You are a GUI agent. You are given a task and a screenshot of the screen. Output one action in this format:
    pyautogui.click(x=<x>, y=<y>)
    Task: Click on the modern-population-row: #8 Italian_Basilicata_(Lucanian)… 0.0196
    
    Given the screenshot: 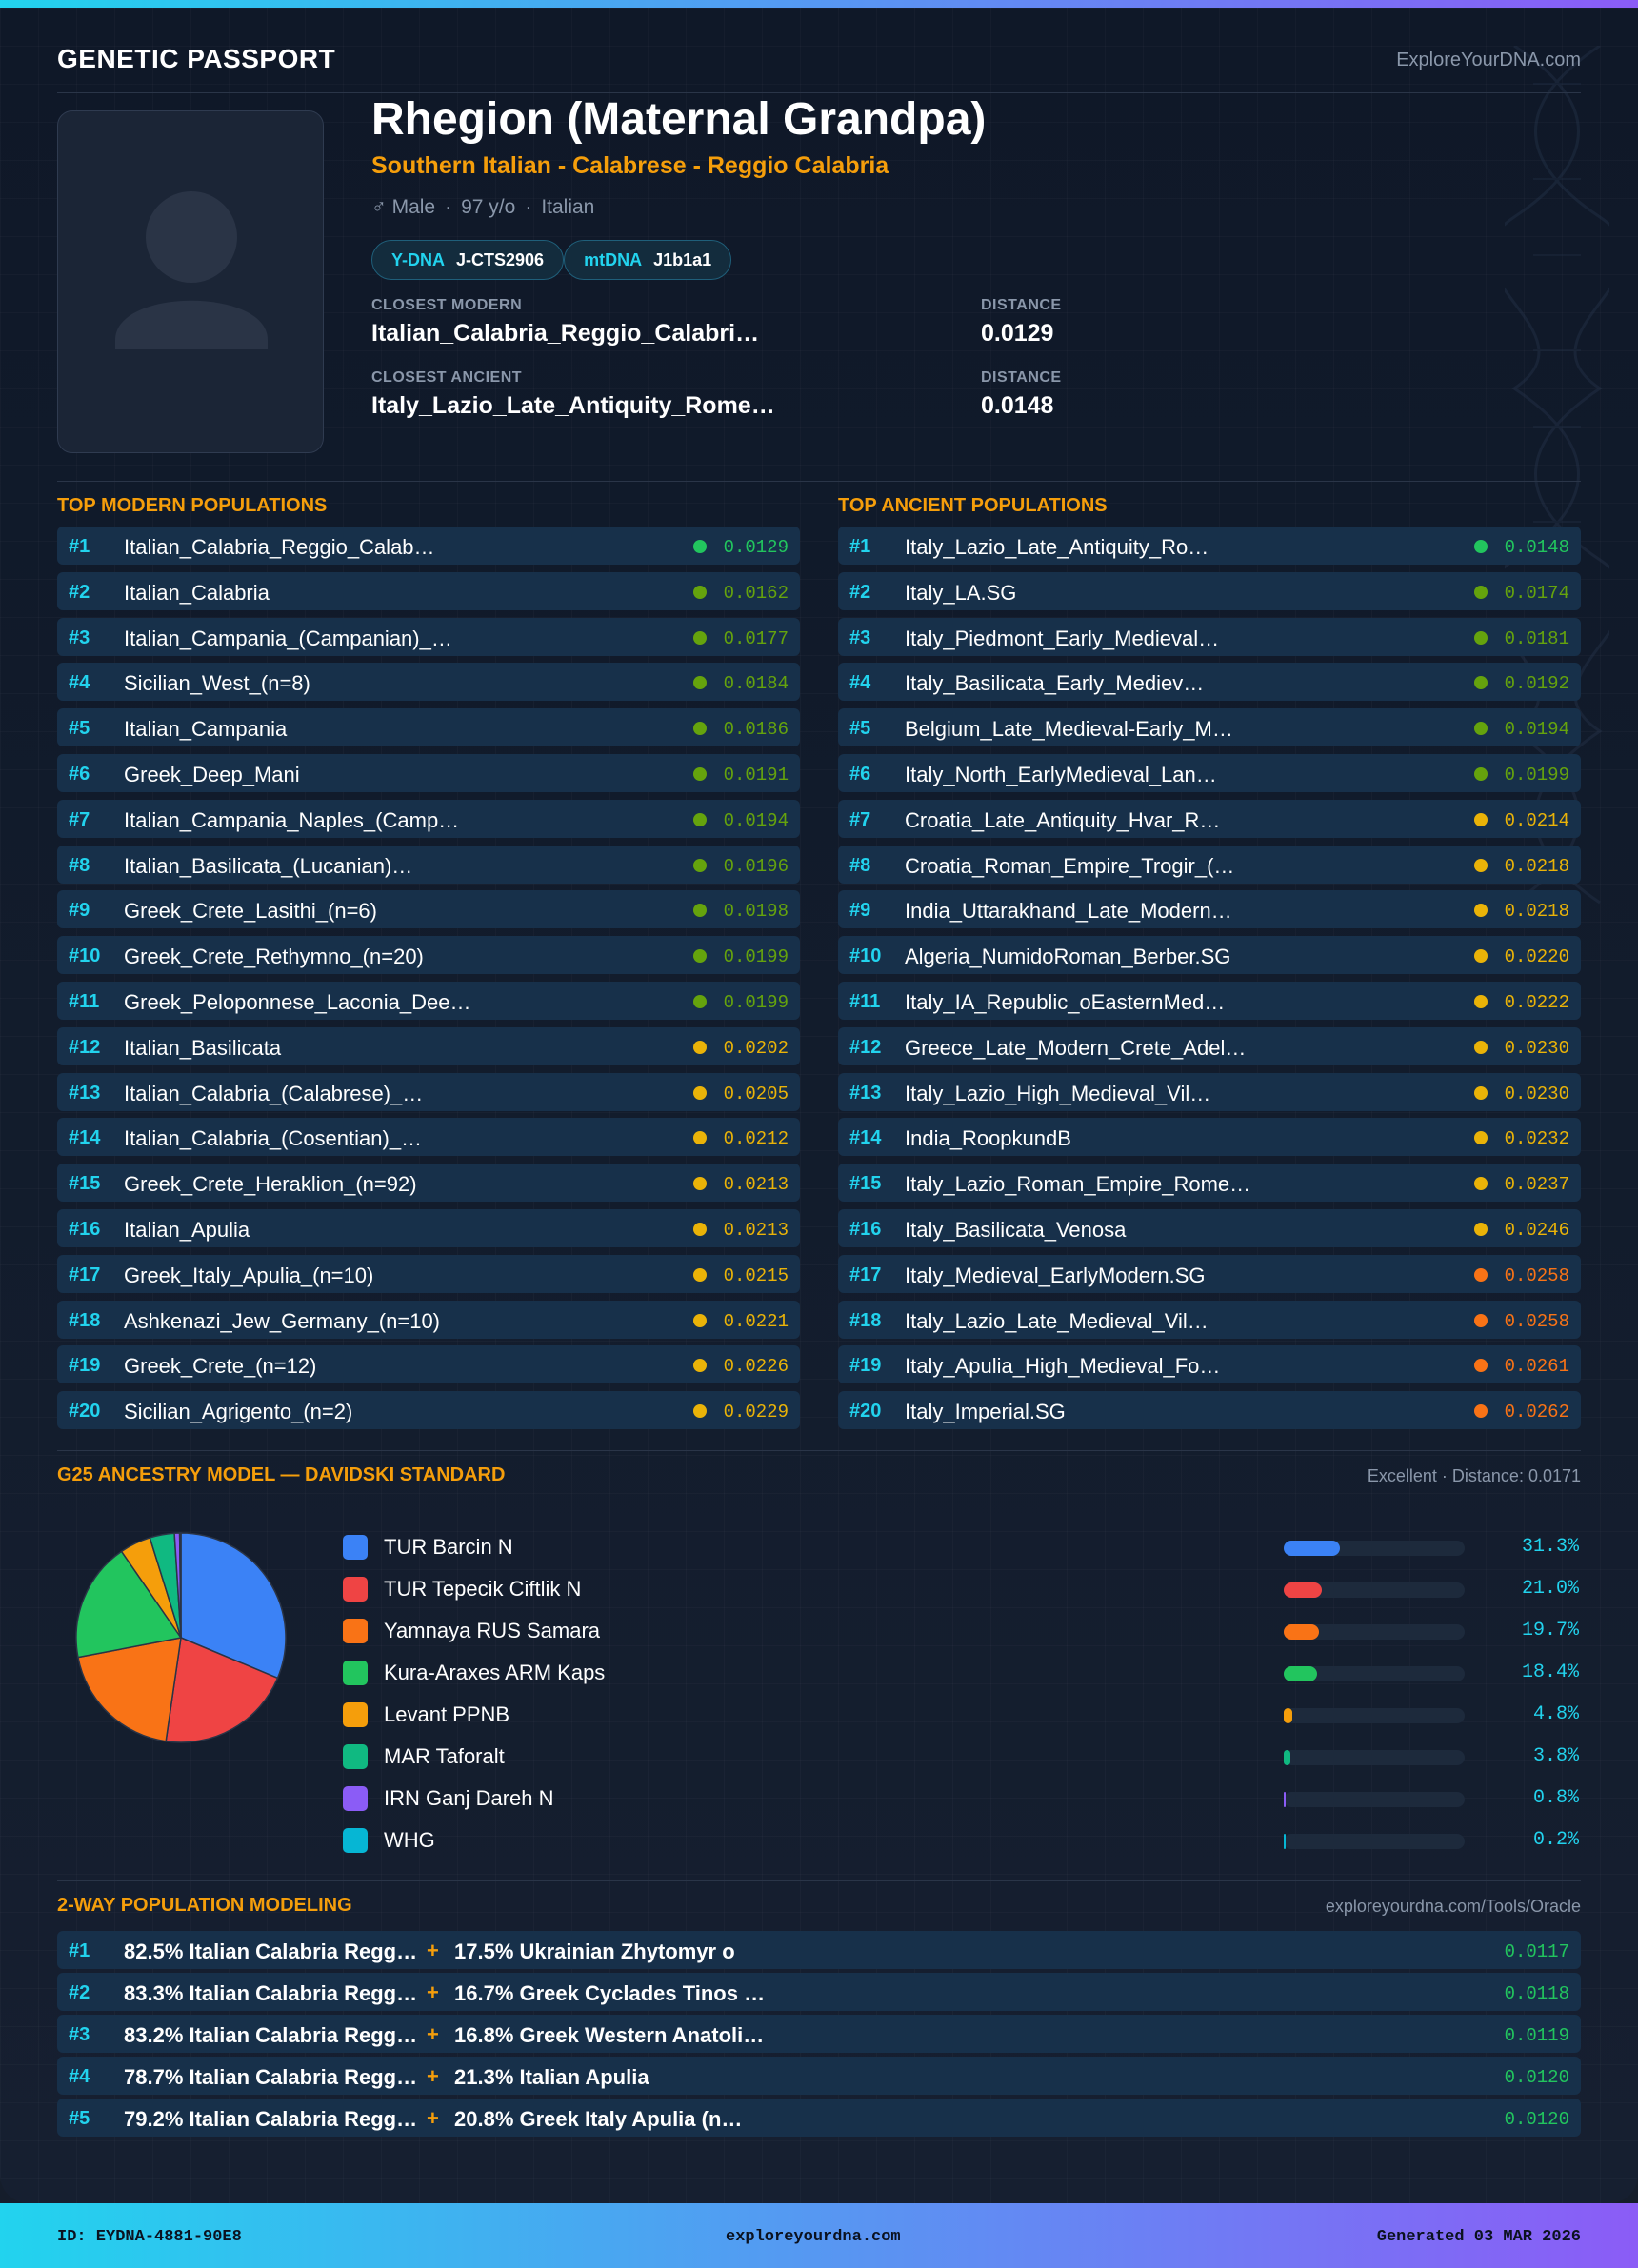 What is the action you would take?
    pyautogui.click(x=429, y=864)
    